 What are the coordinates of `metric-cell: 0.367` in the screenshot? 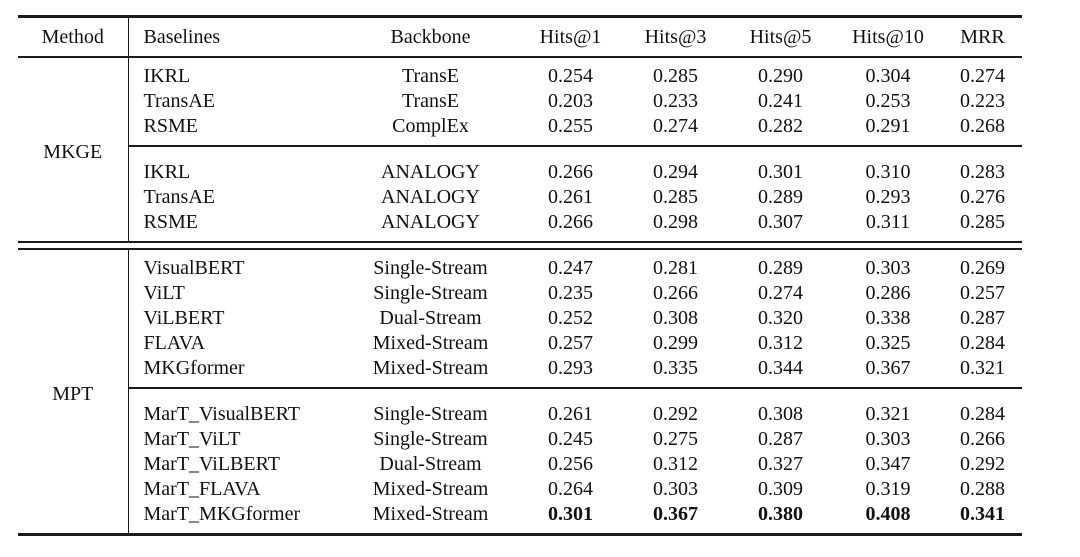 It's located at (888, 368).